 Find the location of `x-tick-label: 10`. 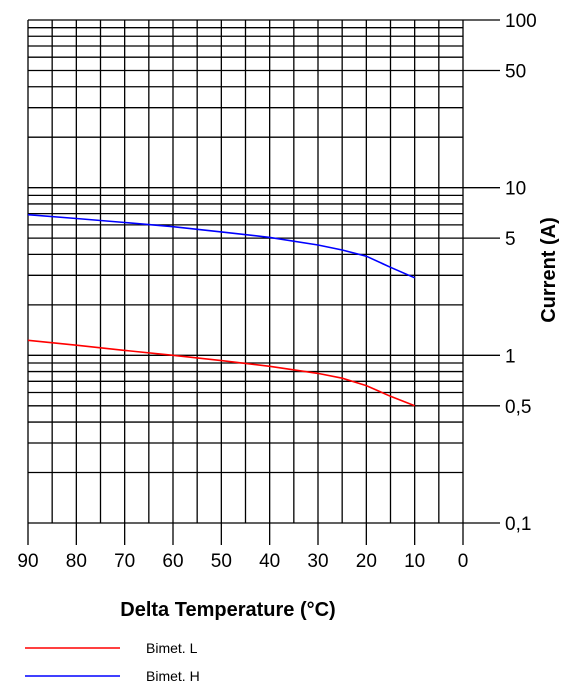

x-tick-label: 10 is located at coordinates (414, 561).